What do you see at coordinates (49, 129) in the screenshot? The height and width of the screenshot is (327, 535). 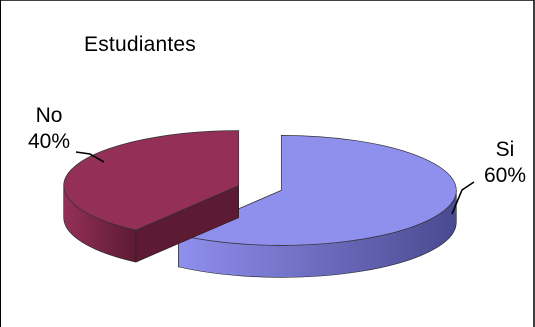 I see `slice-label-no: No 40%` at bounding box center [49, 129].